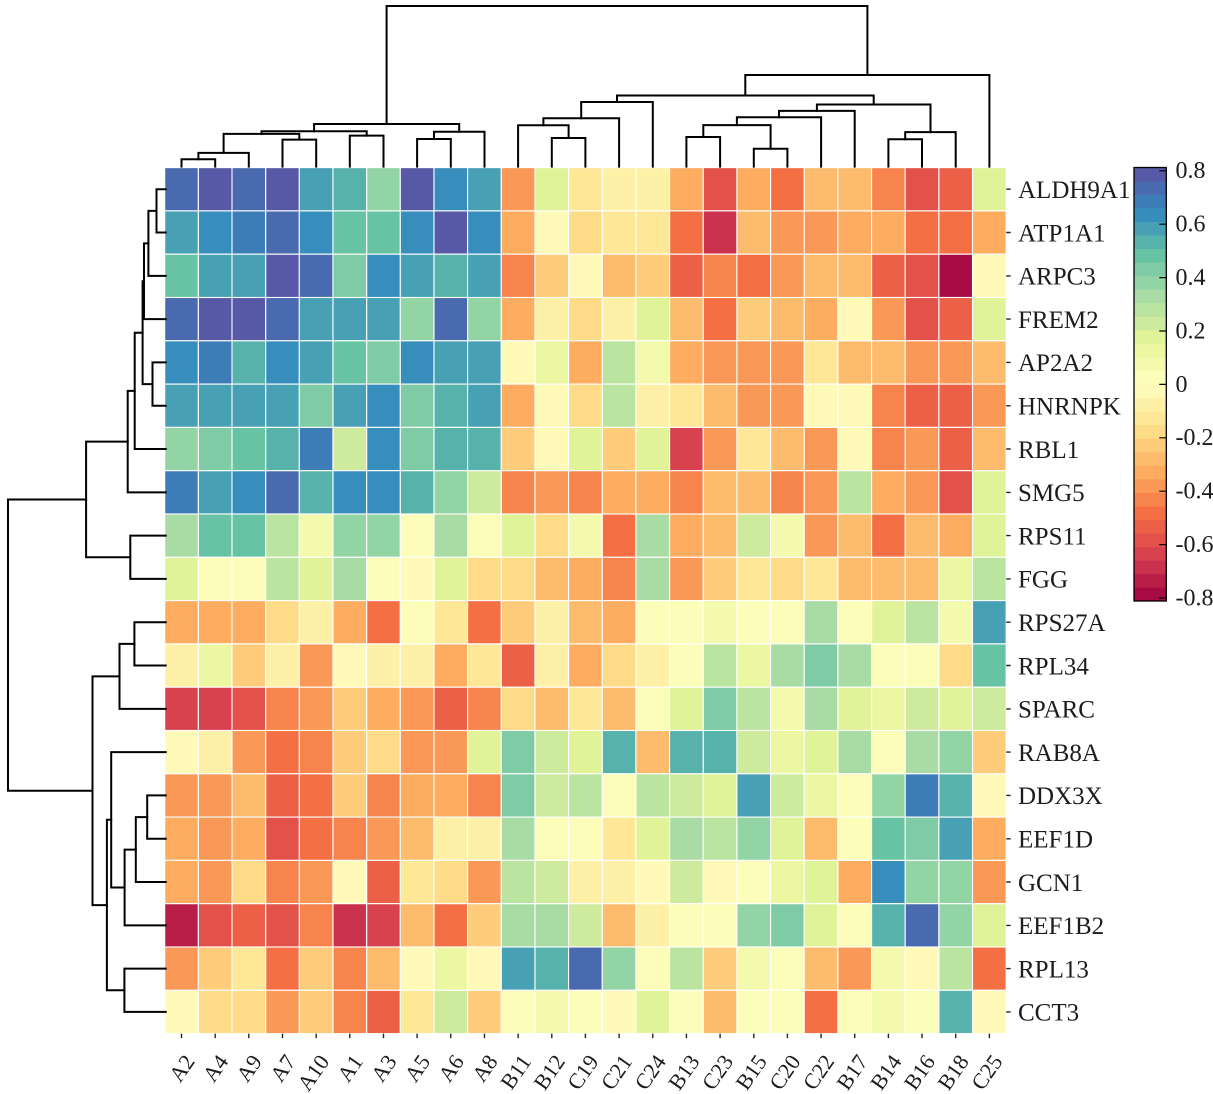  What do you see at coordinates (1194, 545) in the screenshot?
I see `svg-text: -0.6` at bounding box center [1194, 545].